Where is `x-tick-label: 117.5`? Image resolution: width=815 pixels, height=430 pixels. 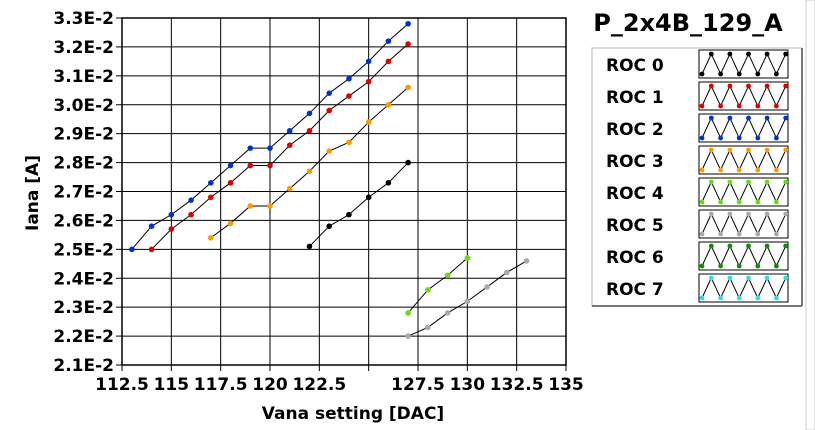
x-tick-label: 117.5 is located at coordinates (221, 385).